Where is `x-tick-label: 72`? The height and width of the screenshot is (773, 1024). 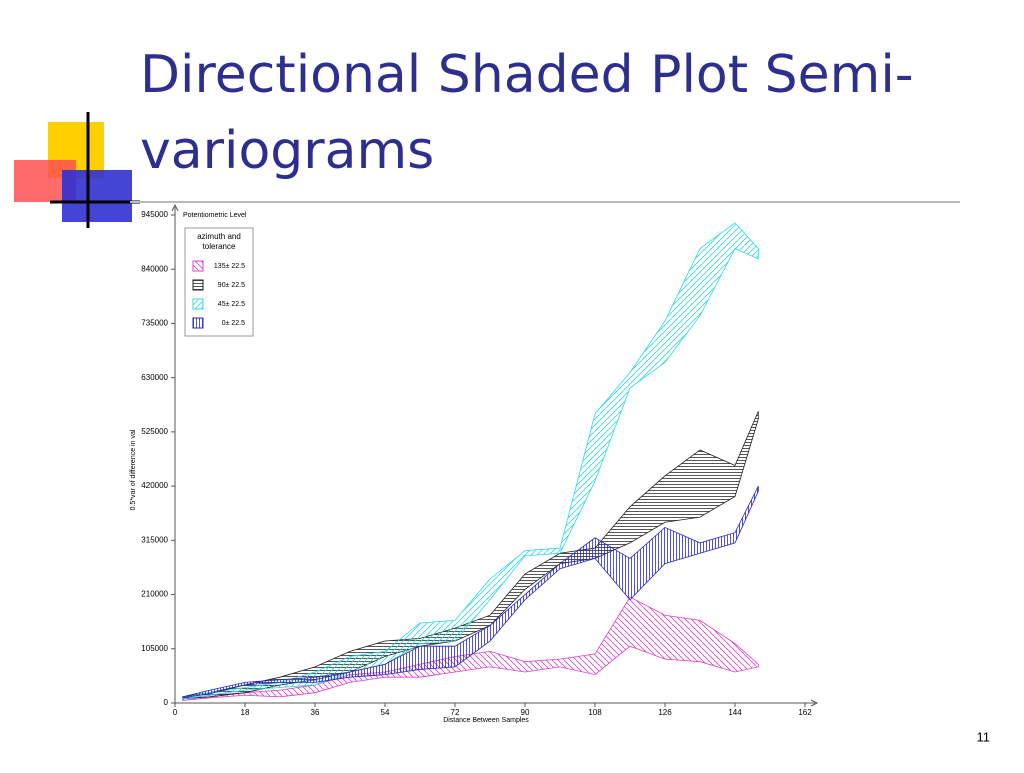 x-tick-label: 72 is located at coordinates (455, 712).